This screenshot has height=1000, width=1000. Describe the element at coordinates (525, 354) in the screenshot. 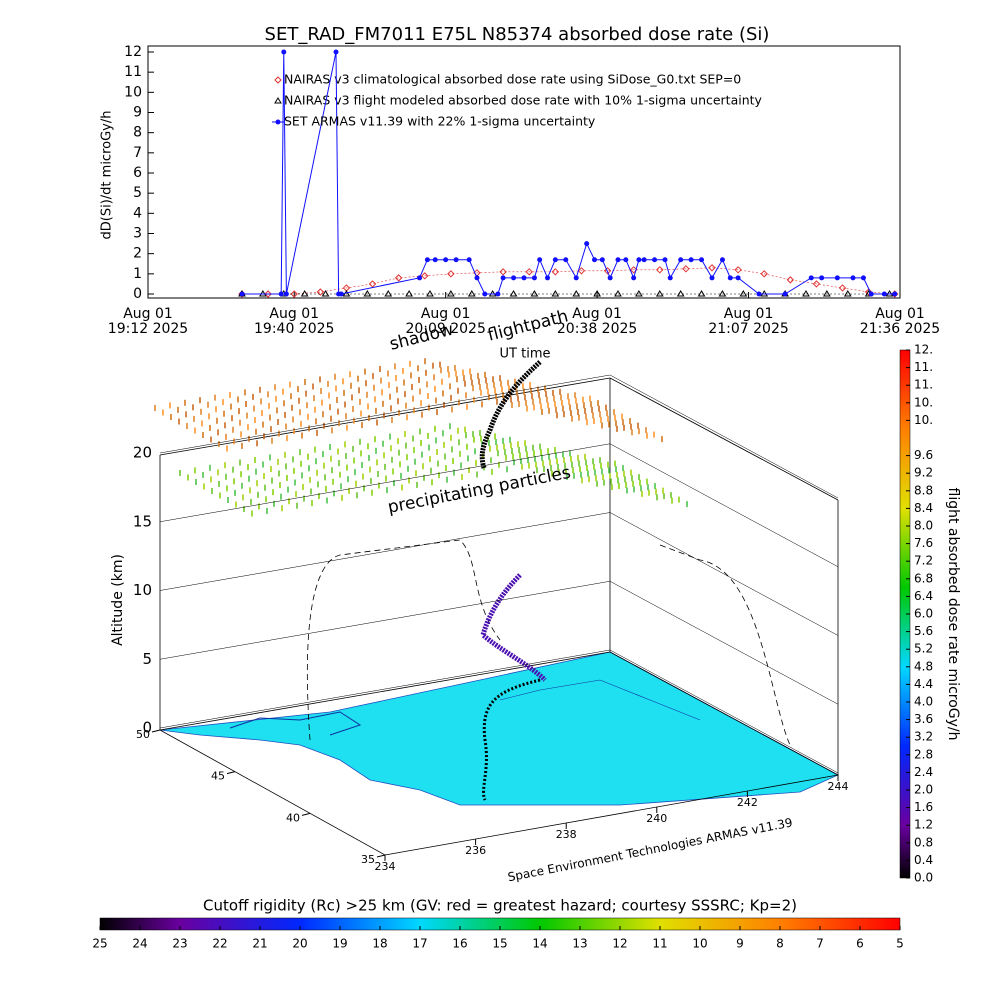

I see `annotation: UT time` at that location.